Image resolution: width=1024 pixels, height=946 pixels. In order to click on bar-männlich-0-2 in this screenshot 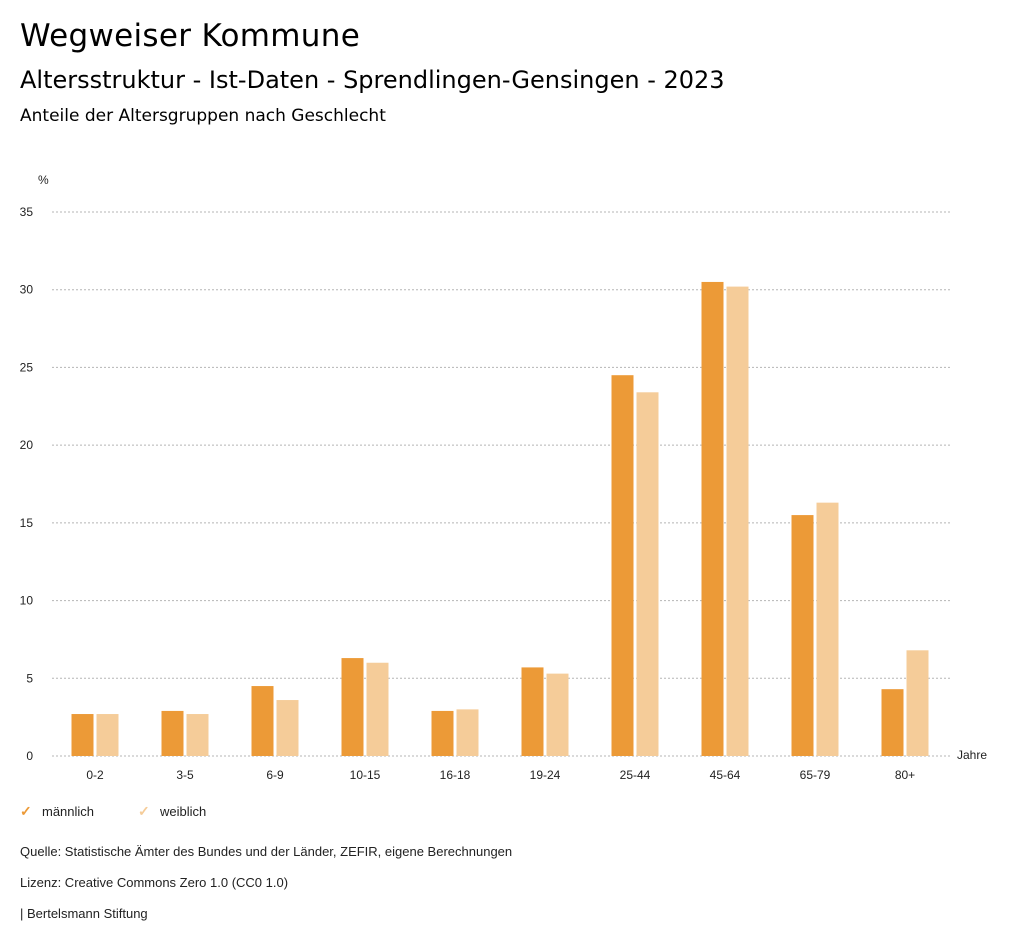, I will do `click(82, 735)`.